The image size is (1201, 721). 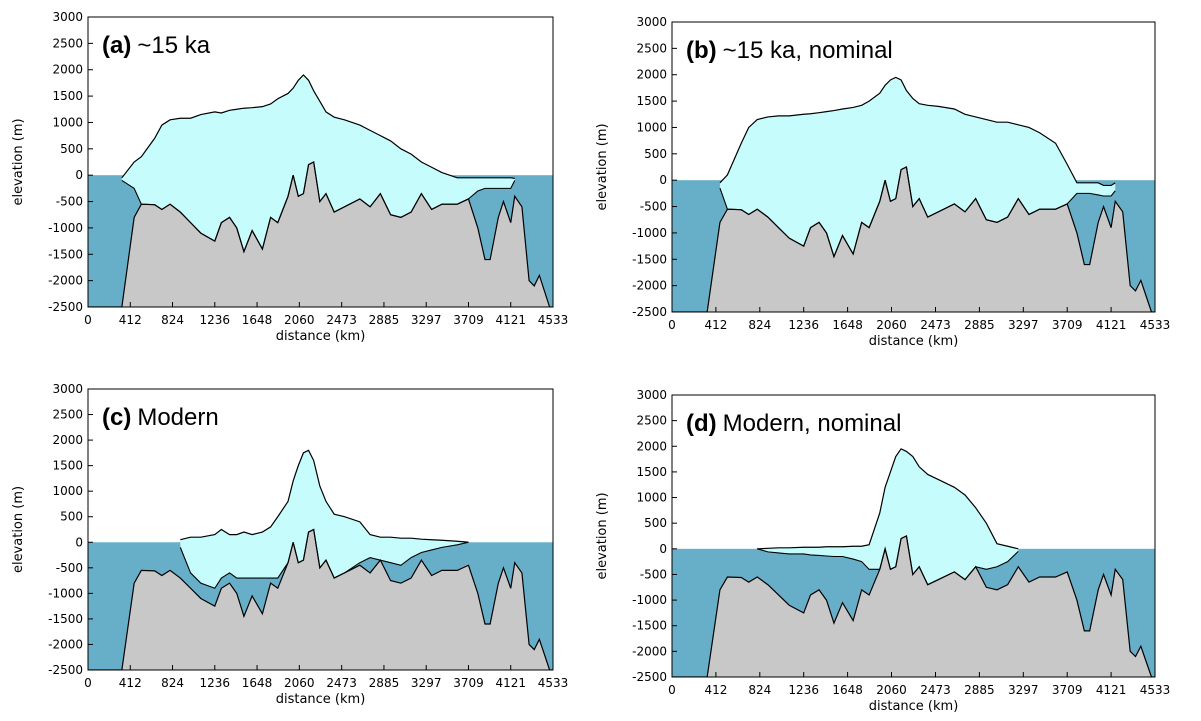 I want to click on panel-title: (c) Modern, so click(x=160, y=417).